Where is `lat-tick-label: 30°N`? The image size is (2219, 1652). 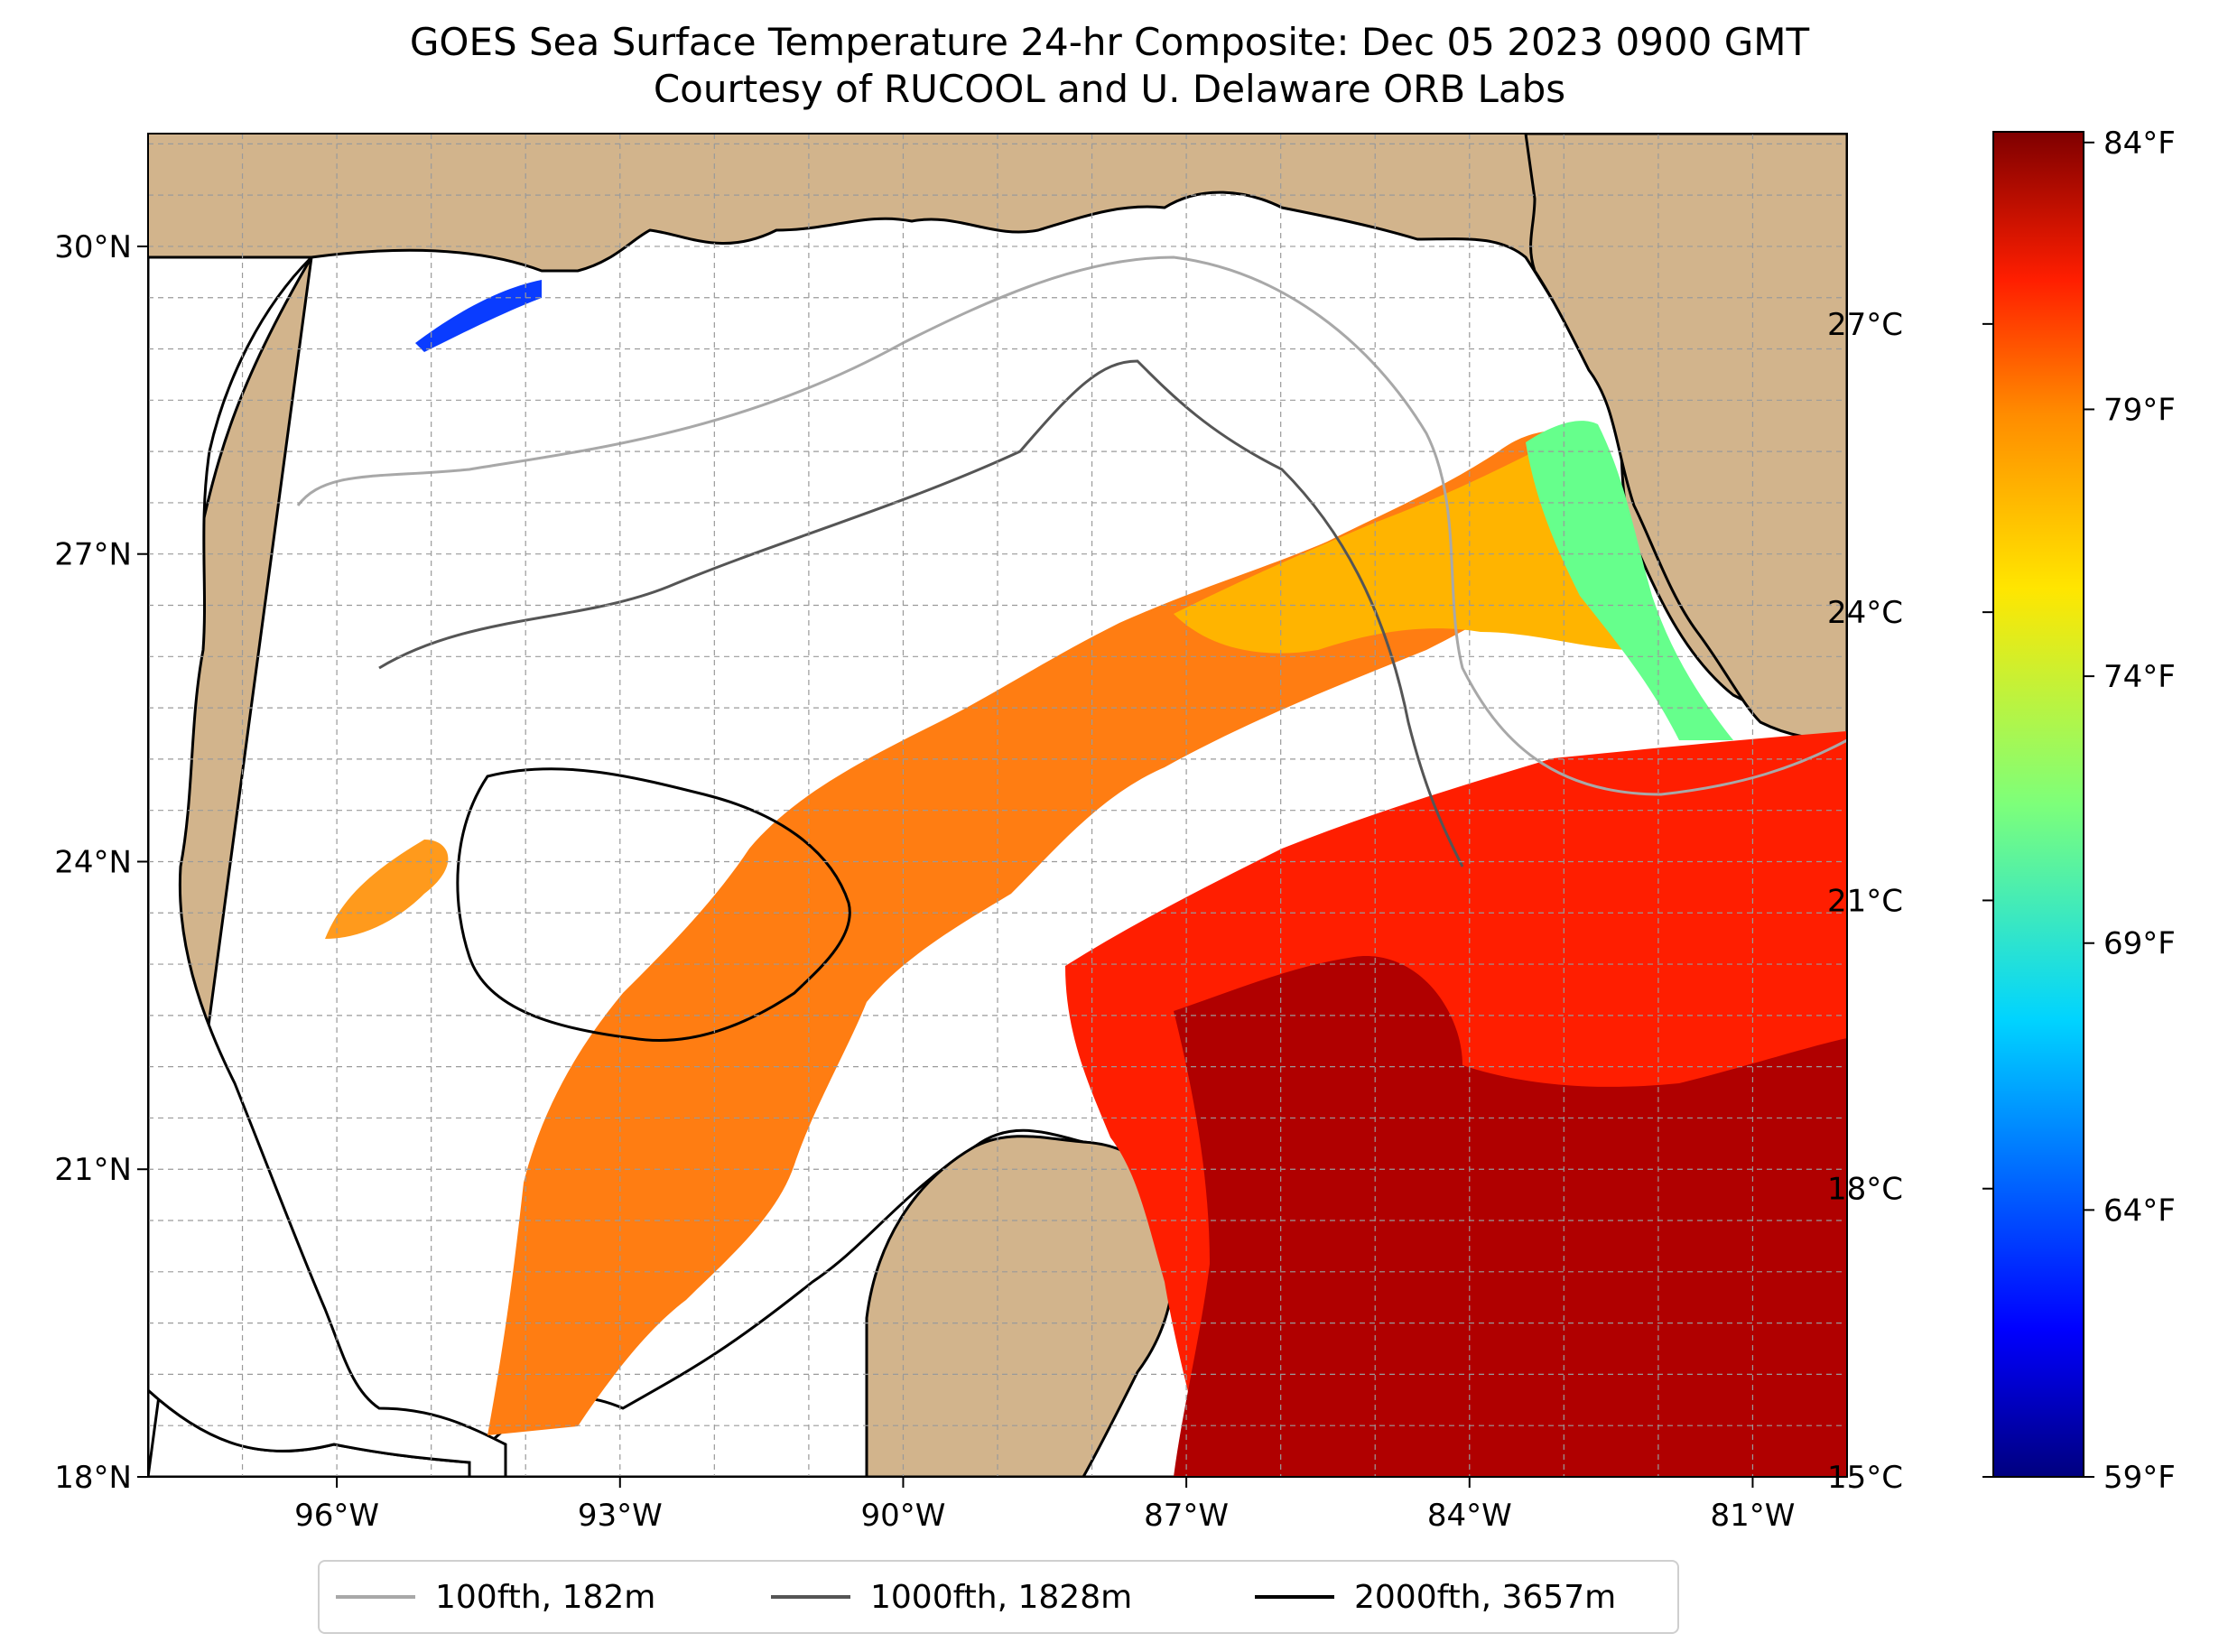
lat-tick-label: 30°N is located at coordinates (93, 247).